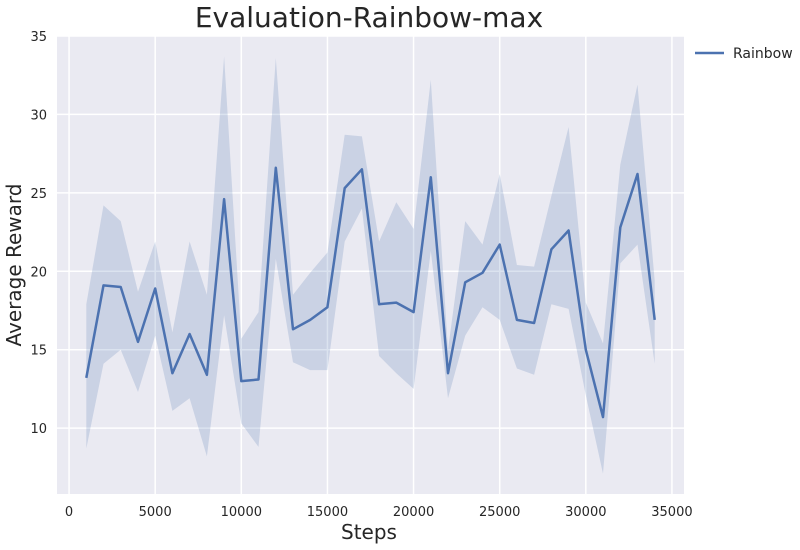 The width and height of the screenshot is (800, 550). Describe the element at coordinates (38, 194) in the screenshot. I see `y-tick-label: 25` at that location.